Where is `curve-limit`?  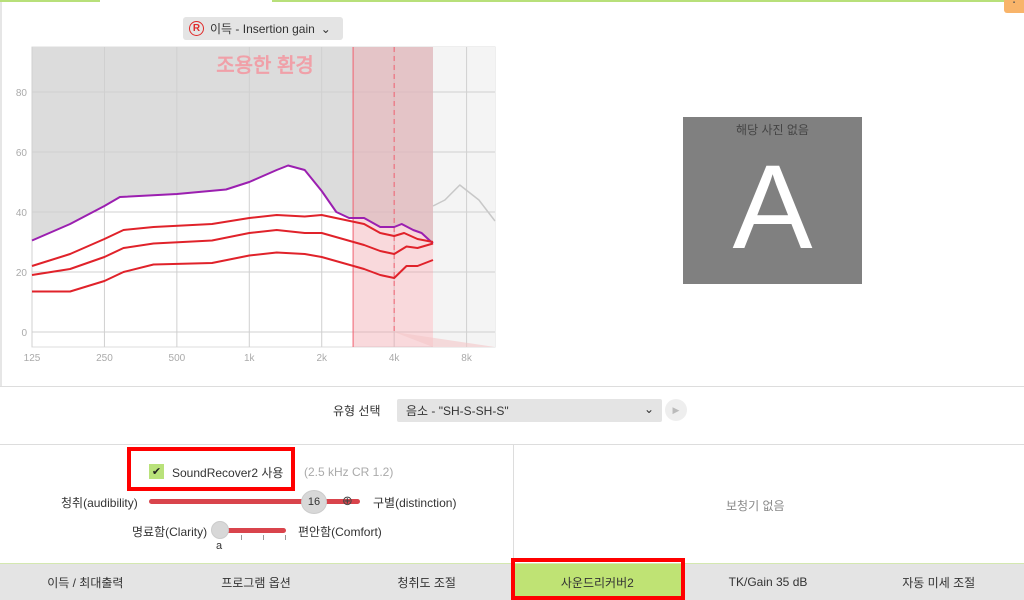 curve-limit is located at coordinates (232, 204).